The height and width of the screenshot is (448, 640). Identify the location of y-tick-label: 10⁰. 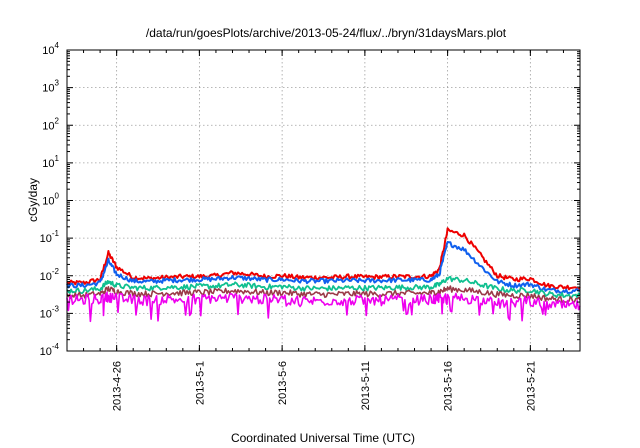
(50, 200).